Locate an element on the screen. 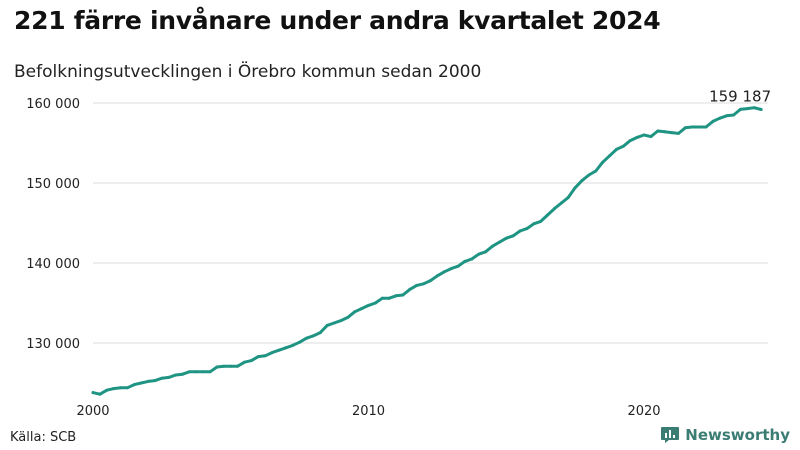  x-tick-label: 2000 is located at coordinates (92, 411).